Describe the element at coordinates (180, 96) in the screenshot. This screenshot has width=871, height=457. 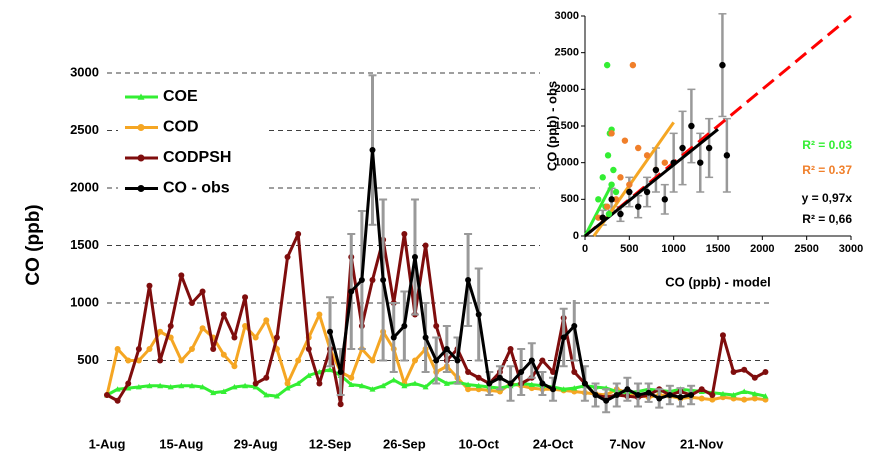
I see `legend-label: COE` at that location.